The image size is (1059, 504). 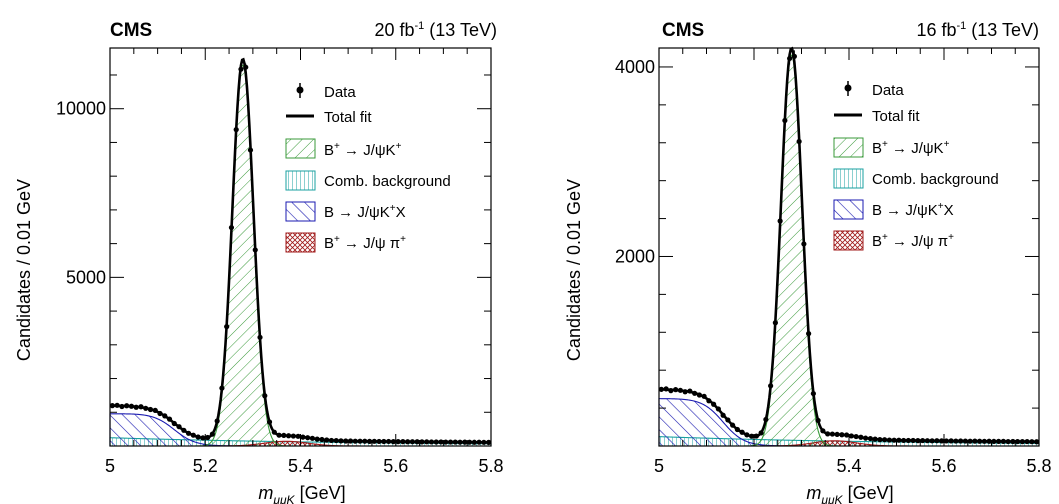 What do you see at coordinates (365, 212) in the screenshot?
I see `svg-text: B → J/ψK+X` at bounding box center [365, 212].